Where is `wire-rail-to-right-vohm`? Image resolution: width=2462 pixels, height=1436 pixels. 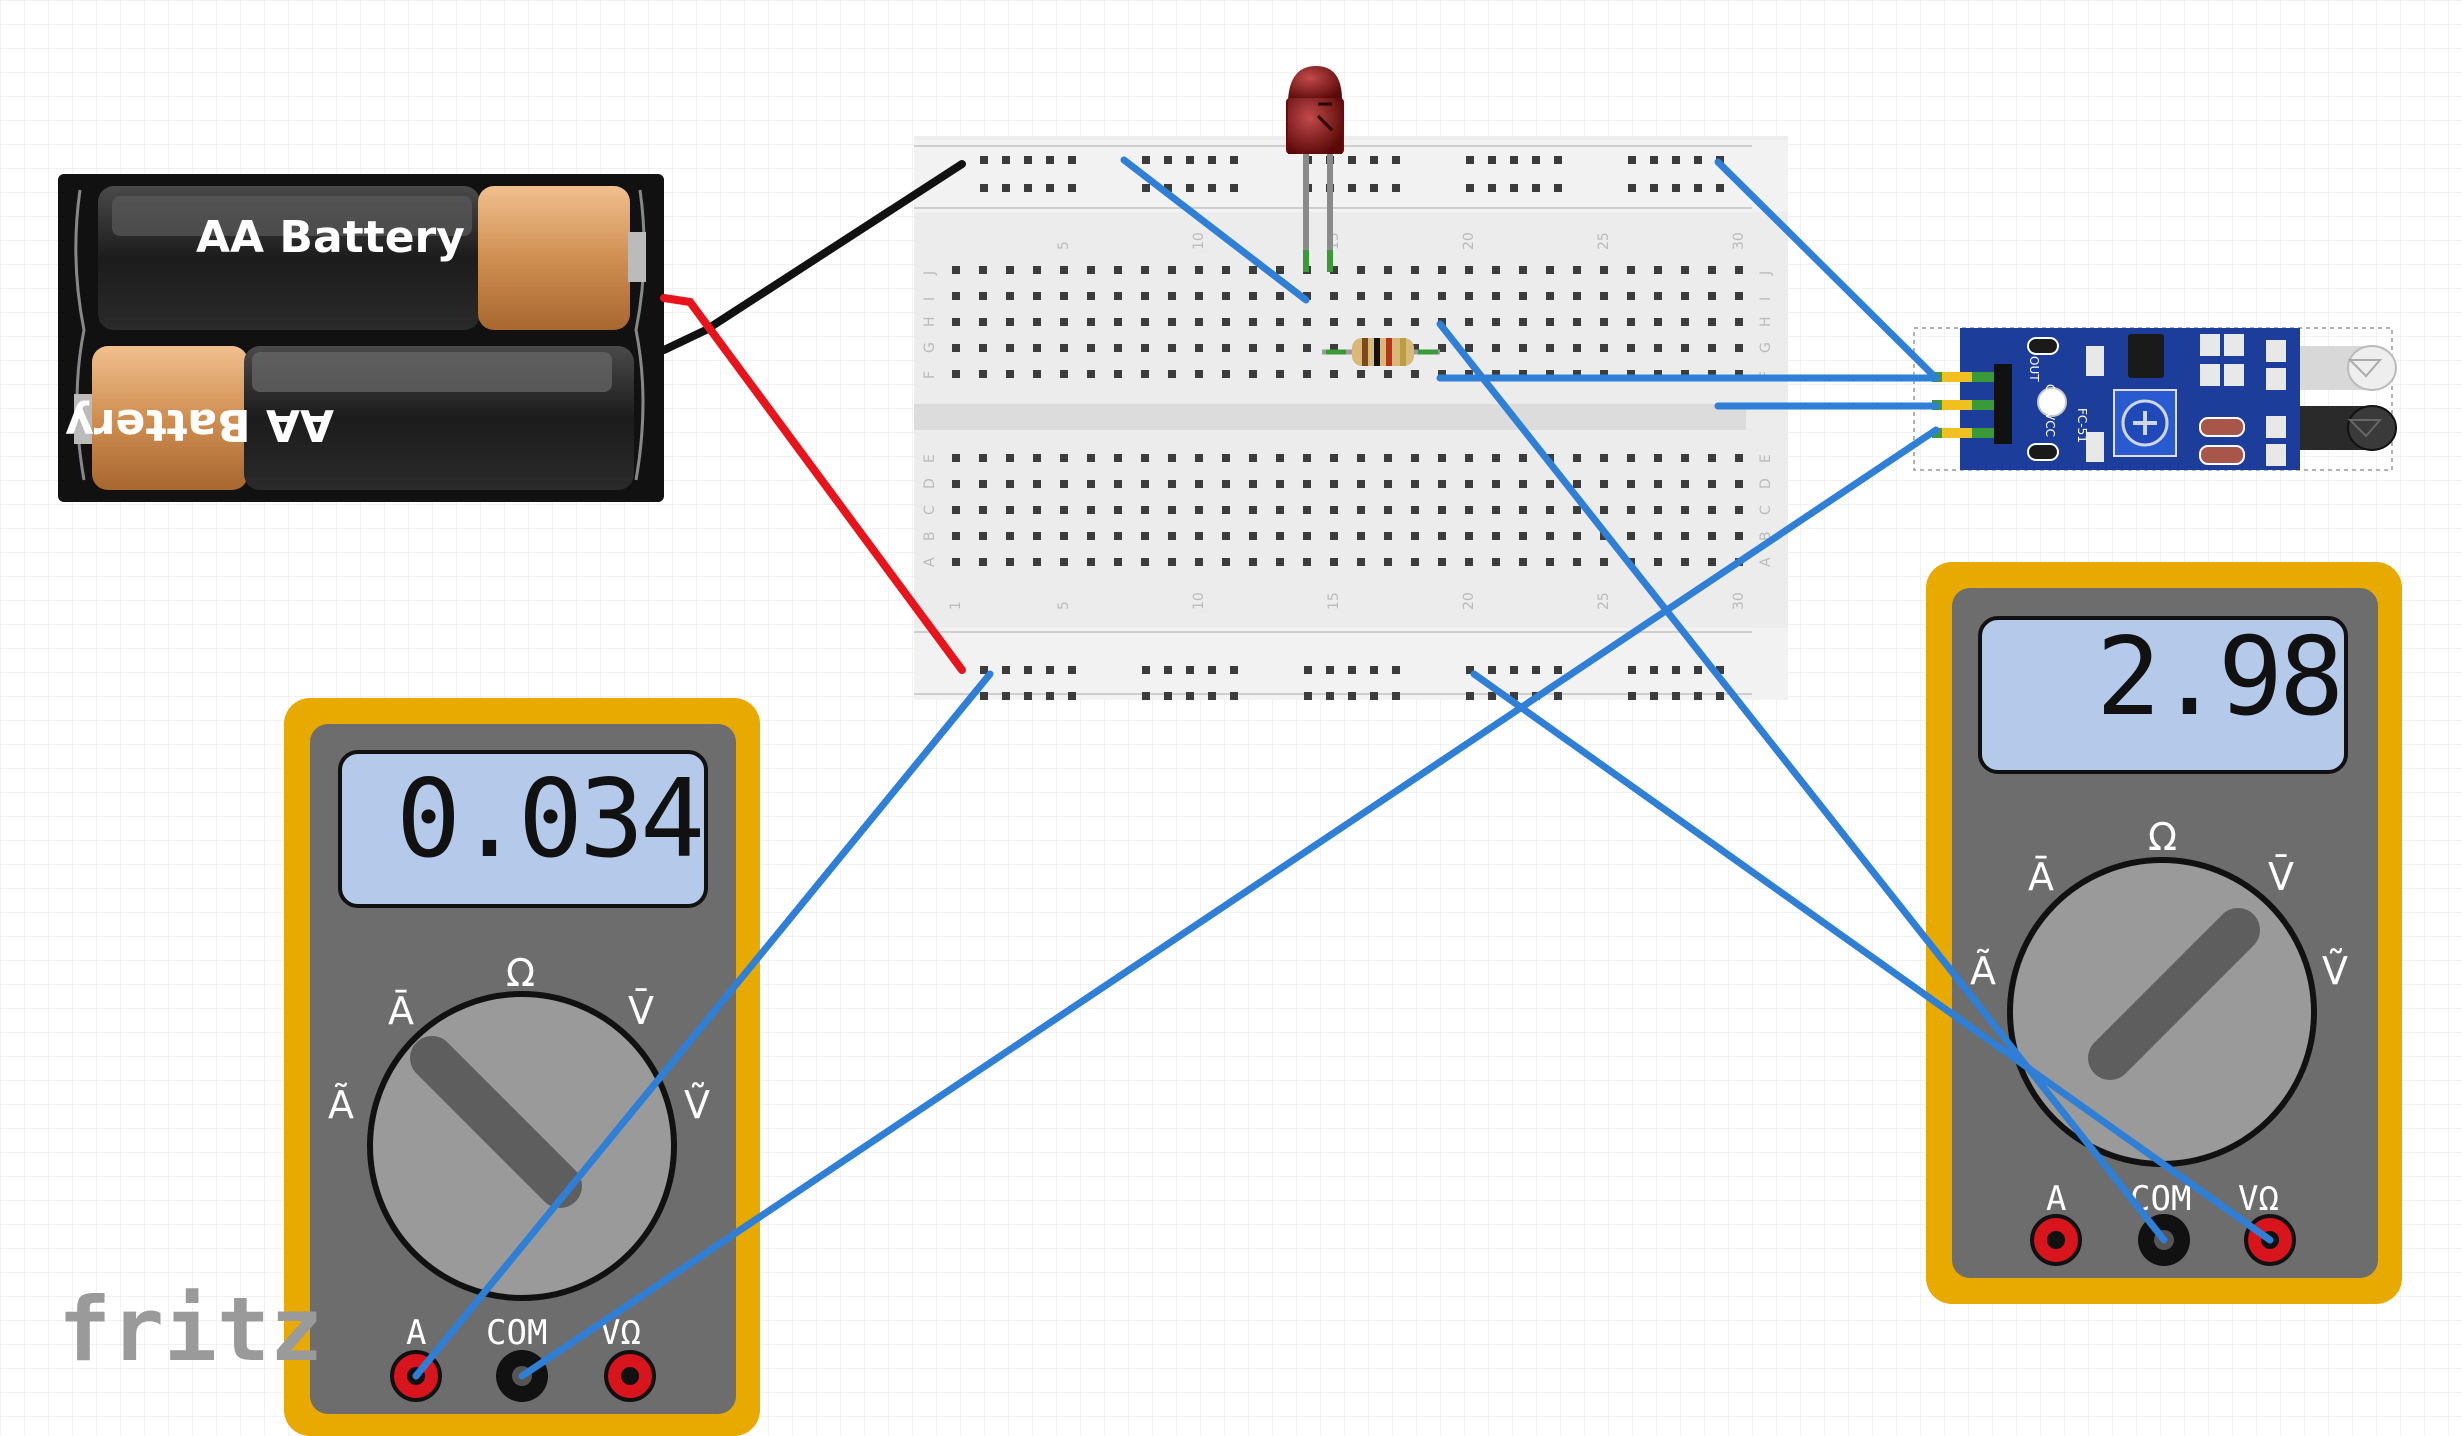 wire-rail-to-right-vohm is located at coordinates (1872, 957).